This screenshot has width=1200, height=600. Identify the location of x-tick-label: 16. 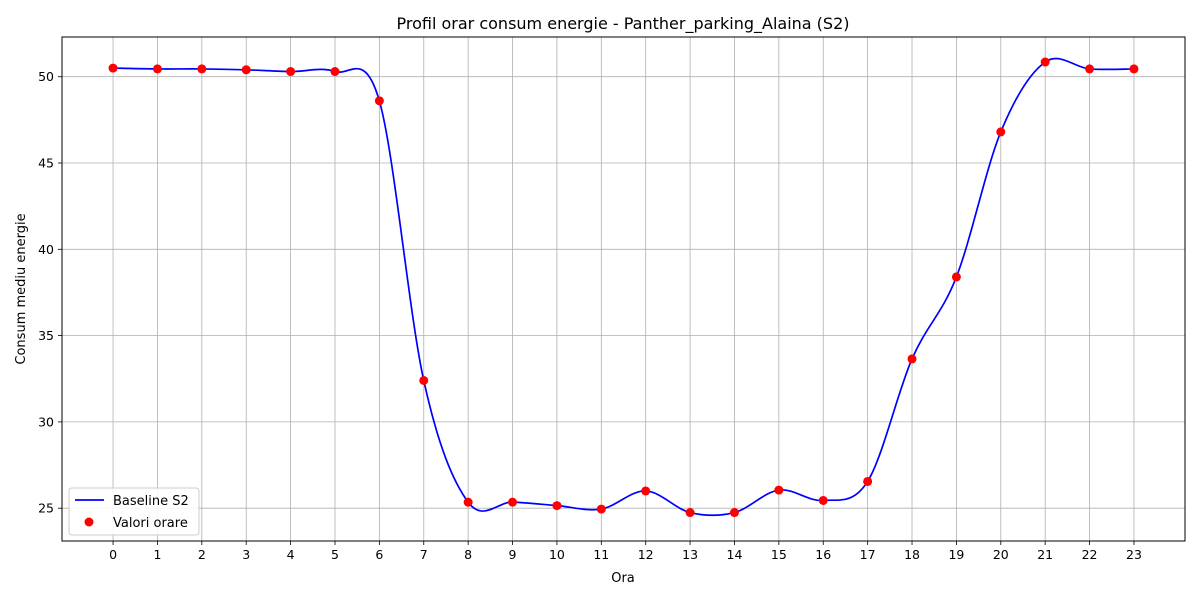
(823, 554).